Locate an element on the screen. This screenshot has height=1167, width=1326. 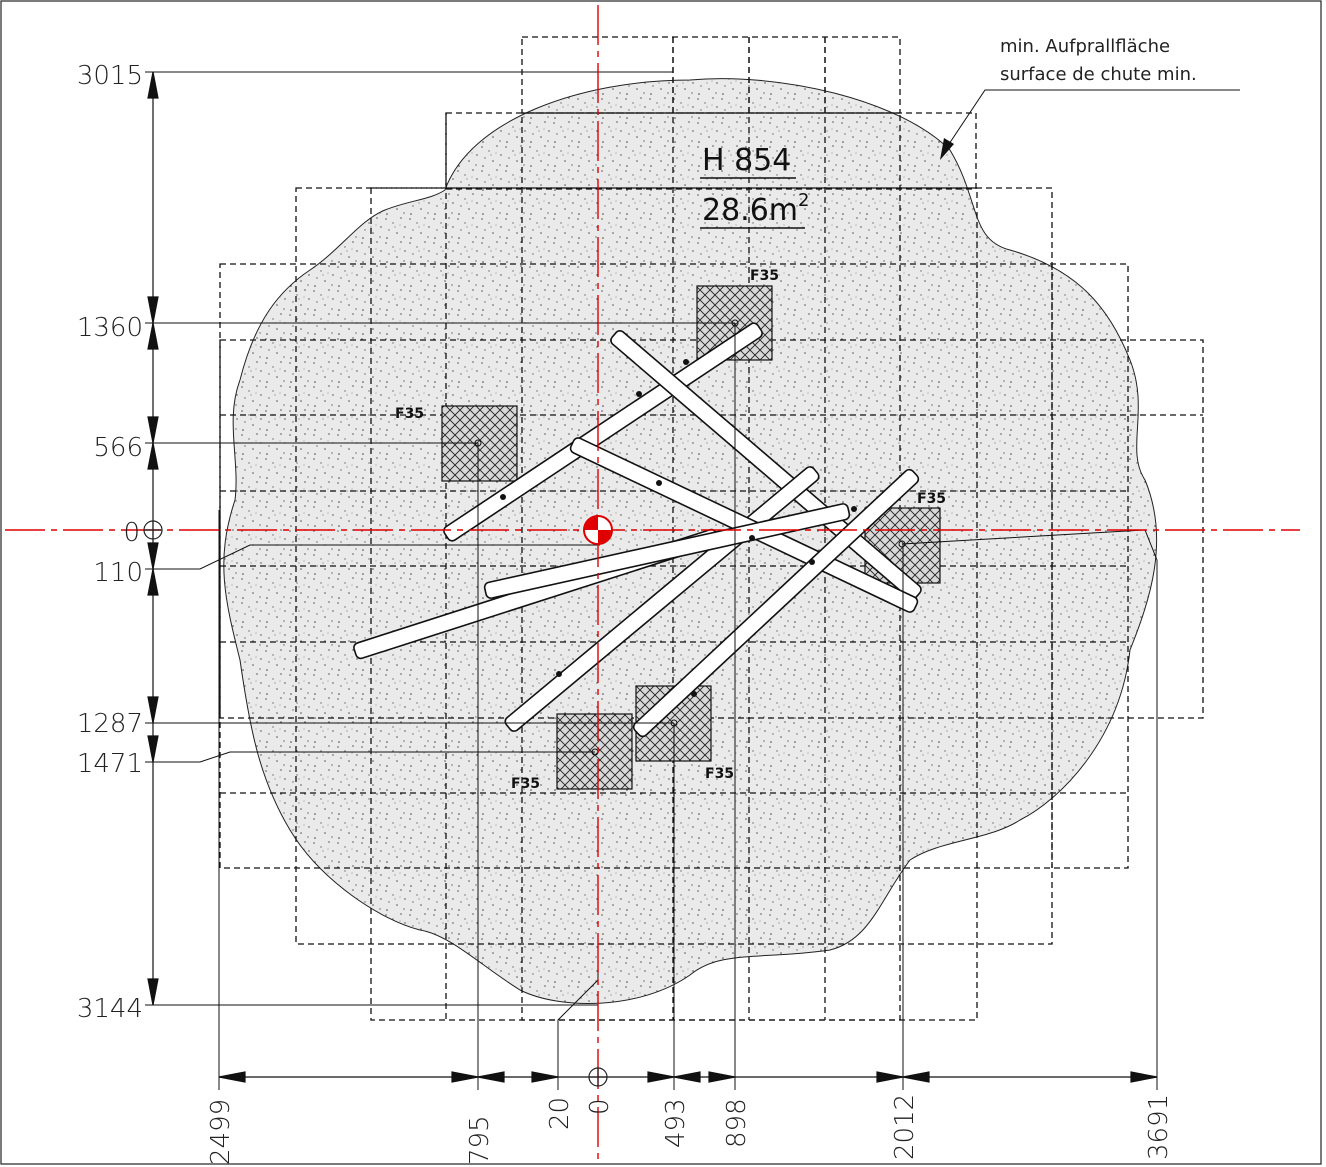
dim-h-2012: 2012 is located at coordinates (905, 1127).